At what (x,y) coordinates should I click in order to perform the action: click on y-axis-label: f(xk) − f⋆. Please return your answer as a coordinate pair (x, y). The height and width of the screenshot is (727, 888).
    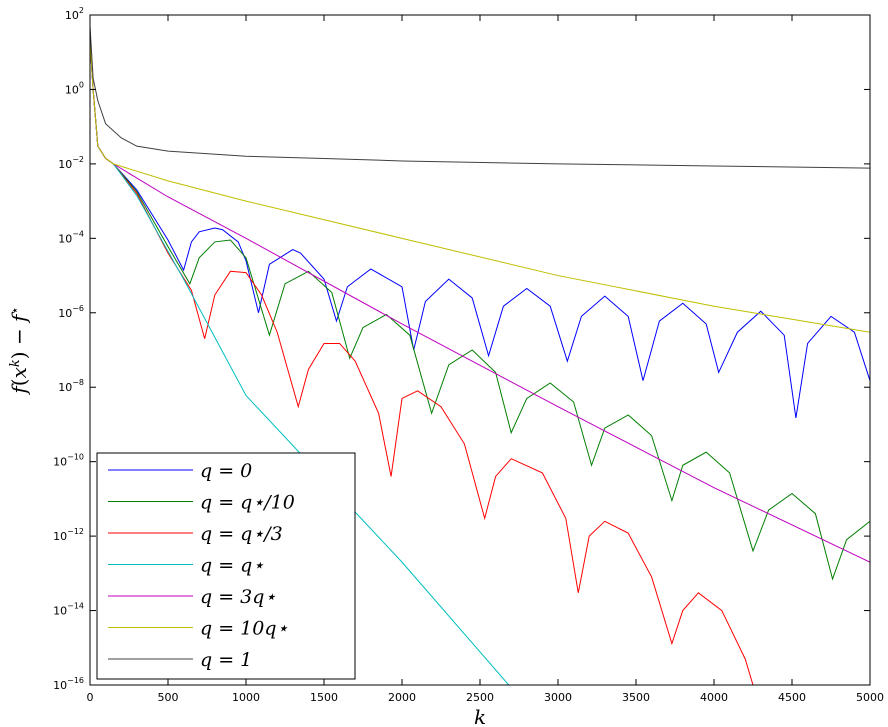
    Looking at the image, I should click on (19, 350).